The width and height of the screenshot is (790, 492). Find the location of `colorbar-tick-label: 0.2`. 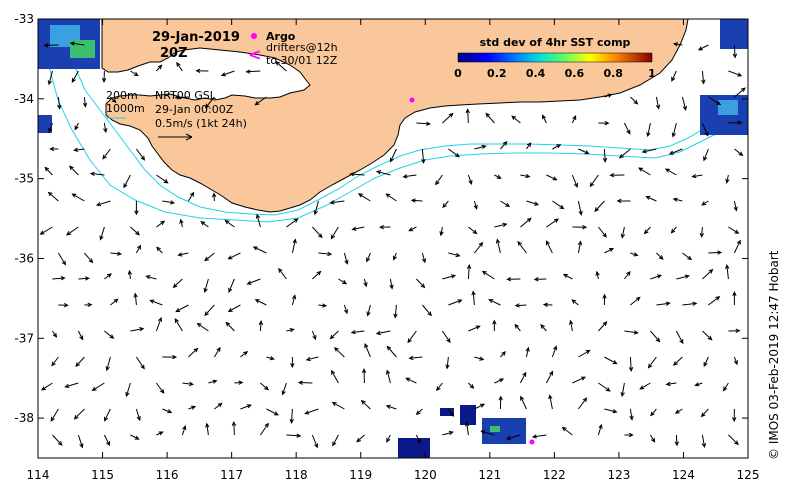

colorbar-tick-label: 0.2 is located at coordinates (497, 73).